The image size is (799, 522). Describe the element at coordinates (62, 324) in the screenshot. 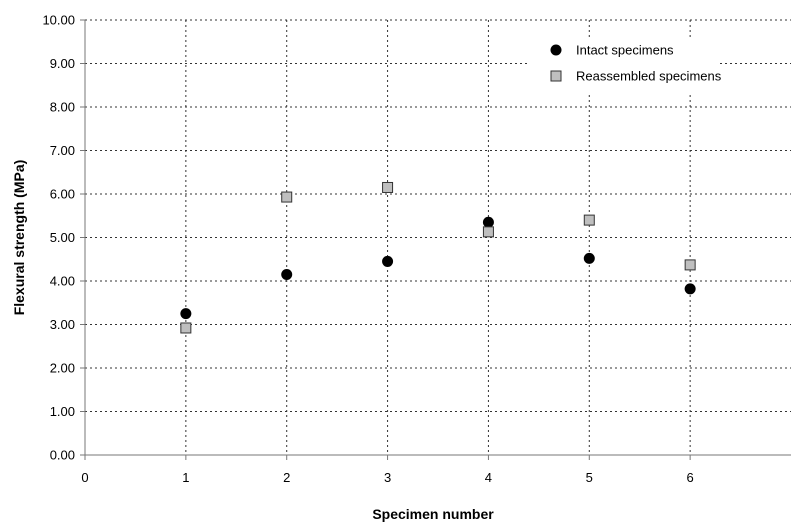

I see `y-tick-label: 3.00` at that location.